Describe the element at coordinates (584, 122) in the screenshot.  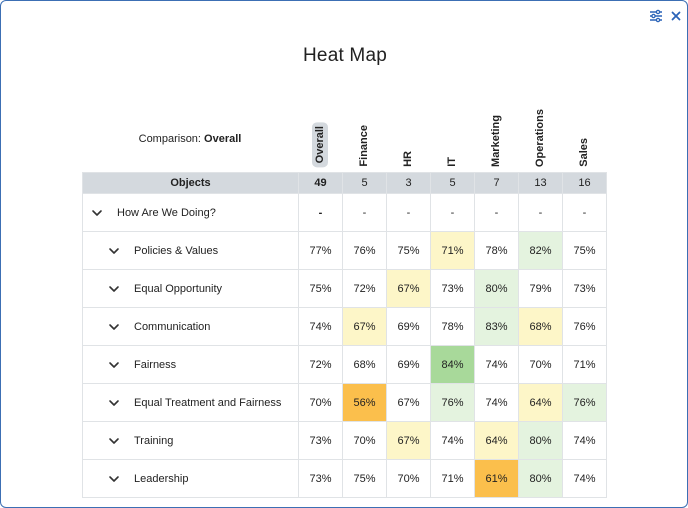
I see `column-header-sales: Sales` at that location.